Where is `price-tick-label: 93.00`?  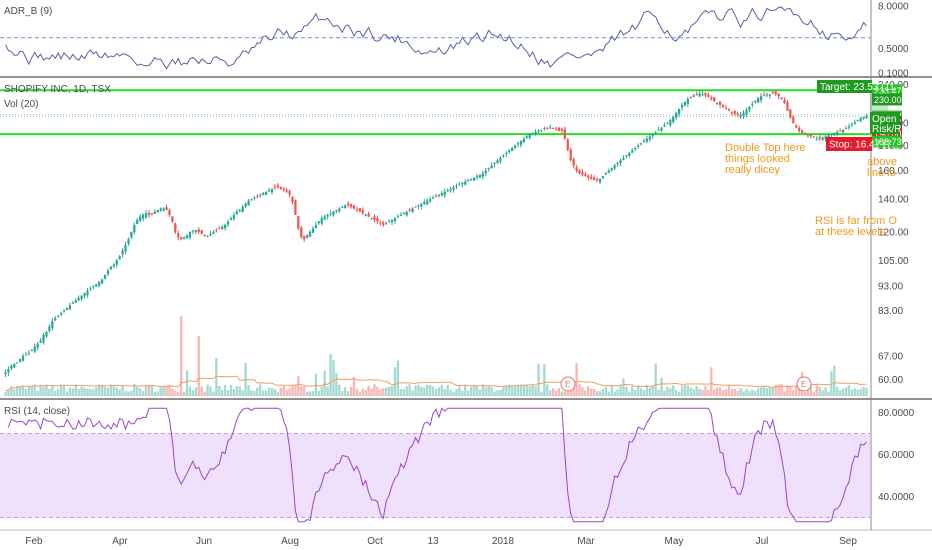
price-tick-label: 93.00 is located at coordinates (890, 287).